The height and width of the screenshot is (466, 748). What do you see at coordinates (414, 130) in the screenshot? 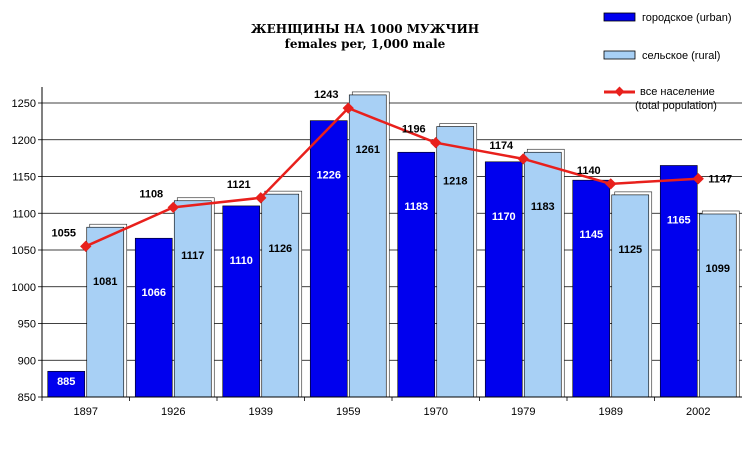
I see `total-point-label: 1196` at bounding box center [414, 130].